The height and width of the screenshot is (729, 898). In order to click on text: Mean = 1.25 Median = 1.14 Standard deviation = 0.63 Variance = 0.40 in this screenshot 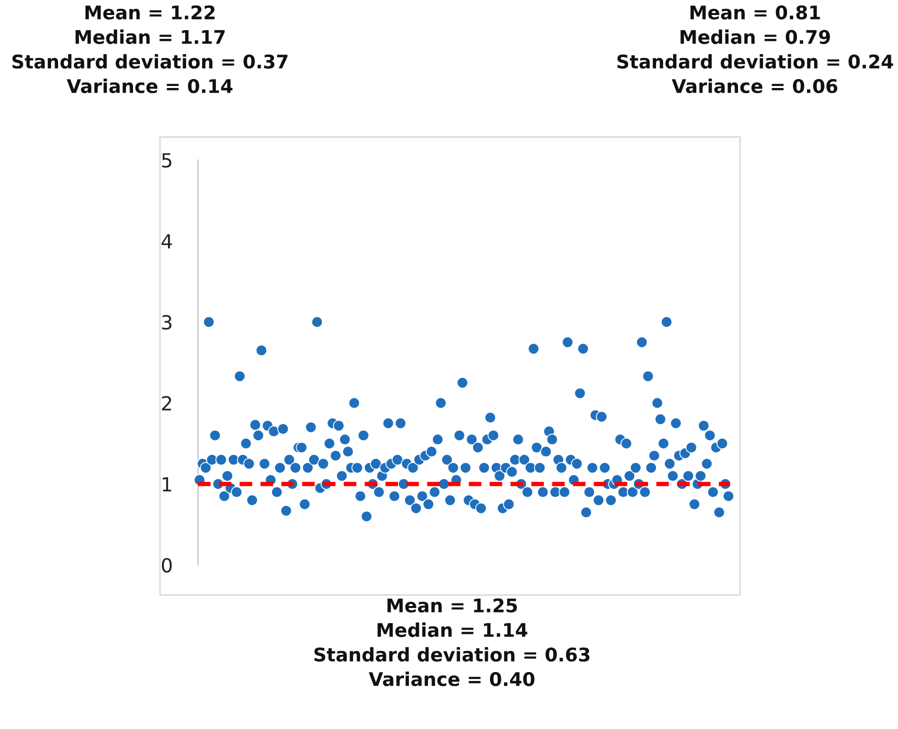, I will do `click(452, 642)`.